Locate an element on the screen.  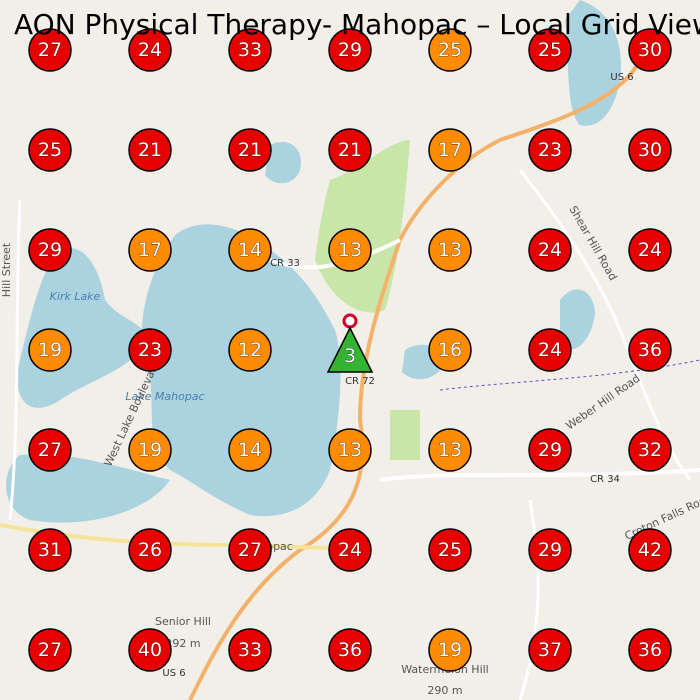
rank-label: 31 is located at coordinates (50, 550).